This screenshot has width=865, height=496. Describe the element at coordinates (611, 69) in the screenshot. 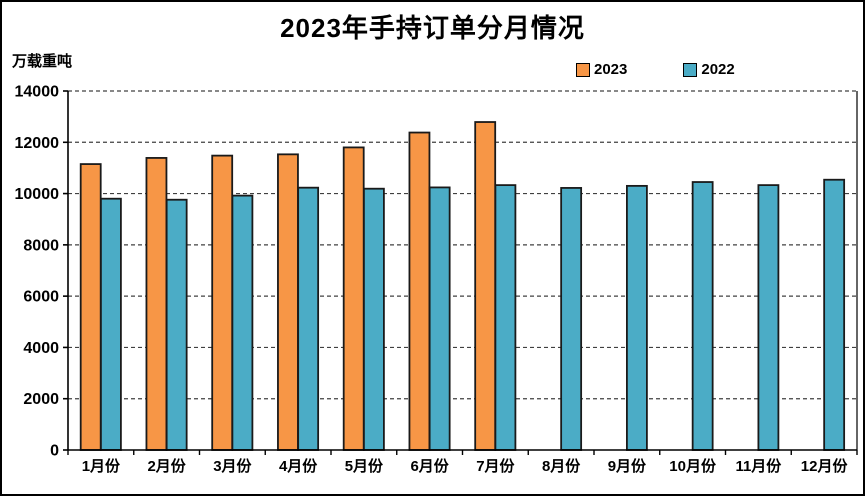

I see `legend-label-2023: 2023` at that location.